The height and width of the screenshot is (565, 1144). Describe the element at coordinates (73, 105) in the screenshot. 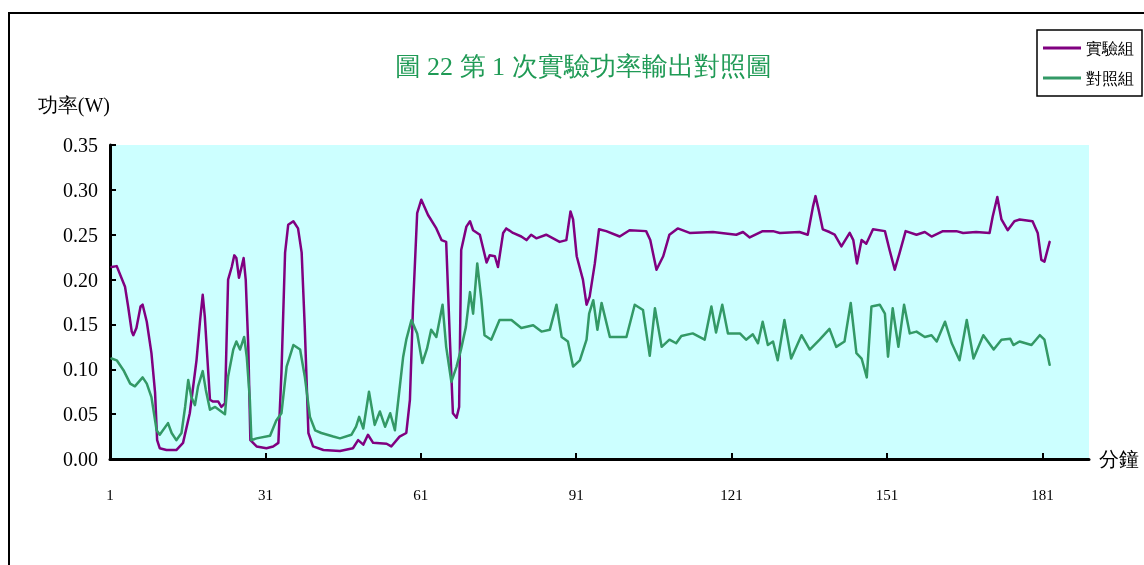

I see `y-axis-title: 功率(W)` at that location.